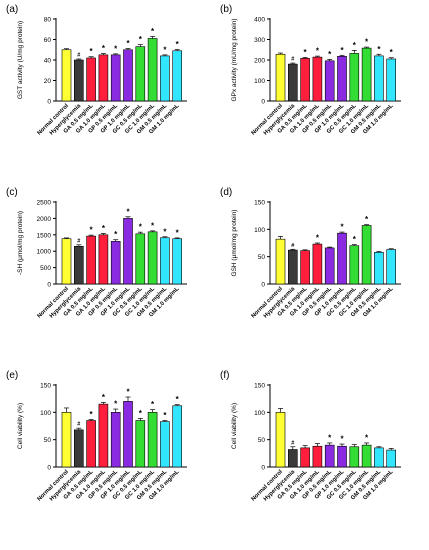 This screenshot has width=429, height=550. I want to click on y-tick-label: 40, so click(48, 61).